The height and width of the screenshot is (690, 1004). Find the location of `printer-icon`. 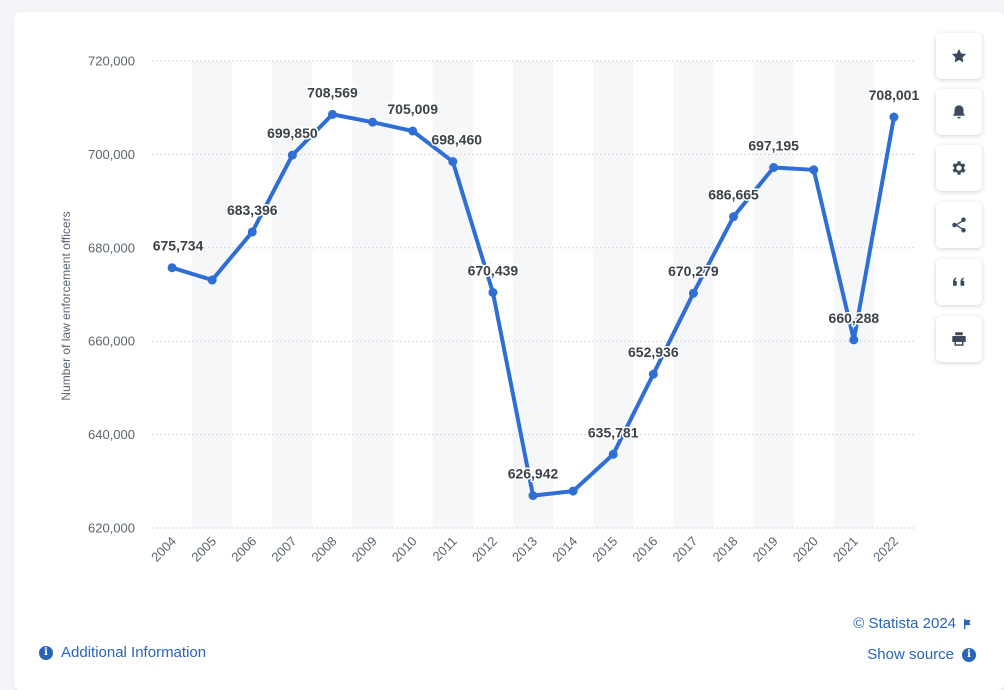

printer-icon is located at coordinates (959, 339).